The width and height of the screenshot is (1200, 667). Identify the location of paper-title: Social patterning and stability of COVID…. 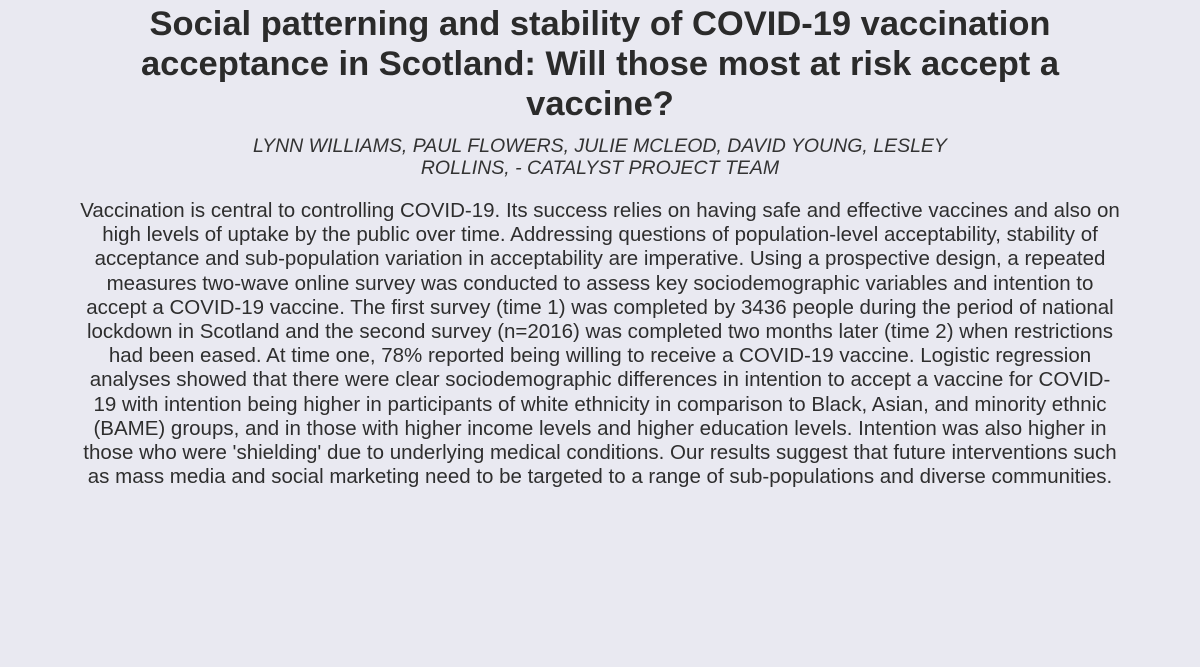
(600, 64).